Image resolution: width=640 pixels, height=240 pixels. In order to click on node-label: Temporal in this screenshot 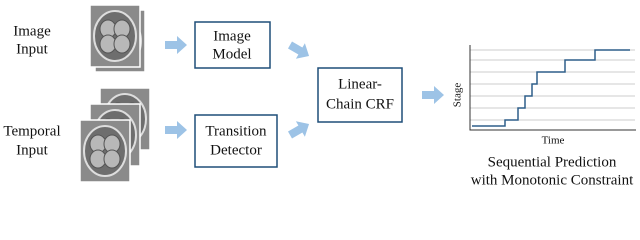, I will do `click(31, 131)`.